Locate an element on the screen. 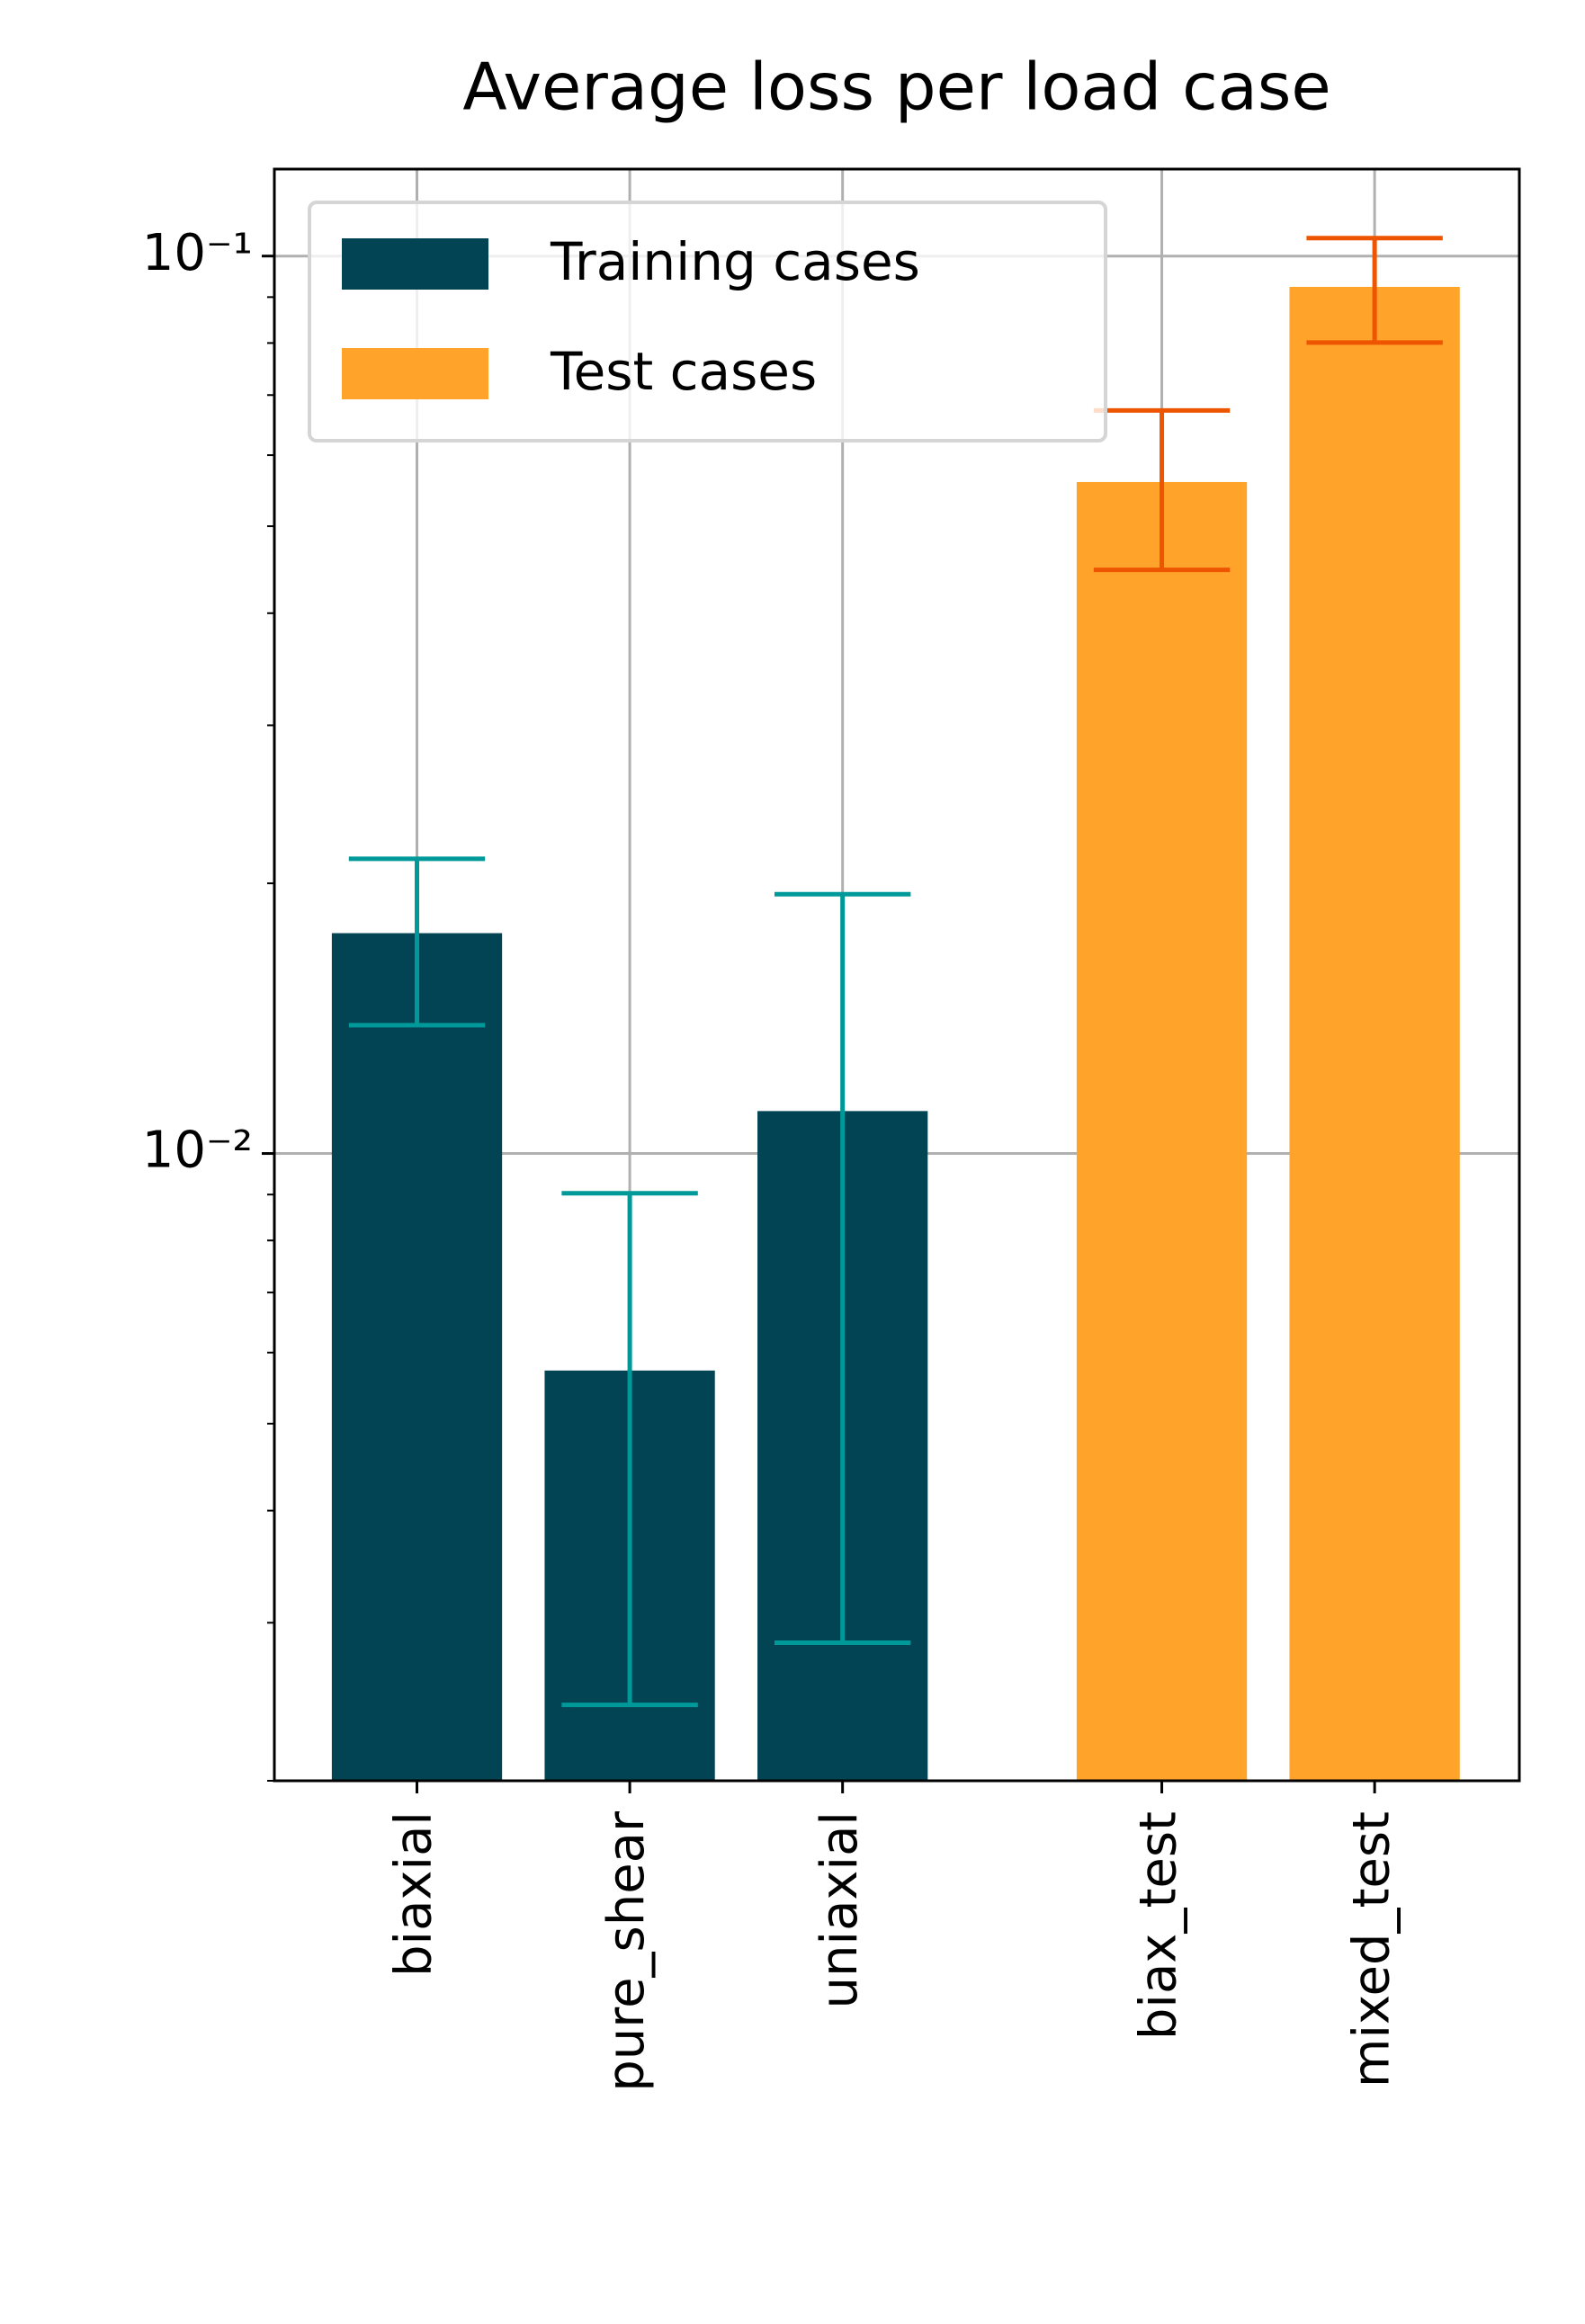 This screenshot has height=2324, width=1585. x-tick-label: biaxial is located at coordinates (414, 1894).